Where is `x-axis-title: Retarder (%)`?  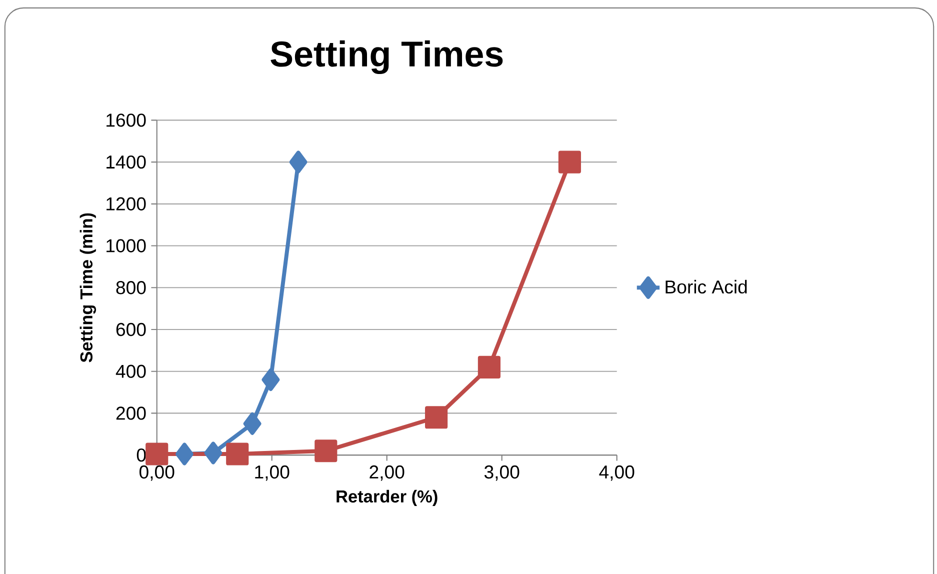
x-axis-title: Retarder (%) is located at coordinates (387, 498).